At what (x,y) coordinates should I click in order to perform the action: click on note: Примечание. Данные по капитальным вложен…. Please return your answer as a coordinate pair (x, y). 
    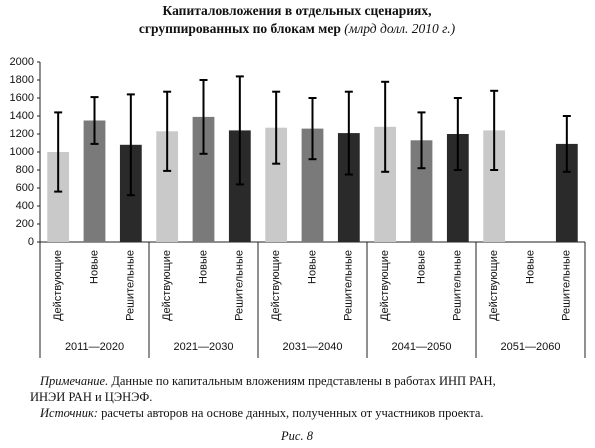
    Looking at the image, I should click on (267, 381).